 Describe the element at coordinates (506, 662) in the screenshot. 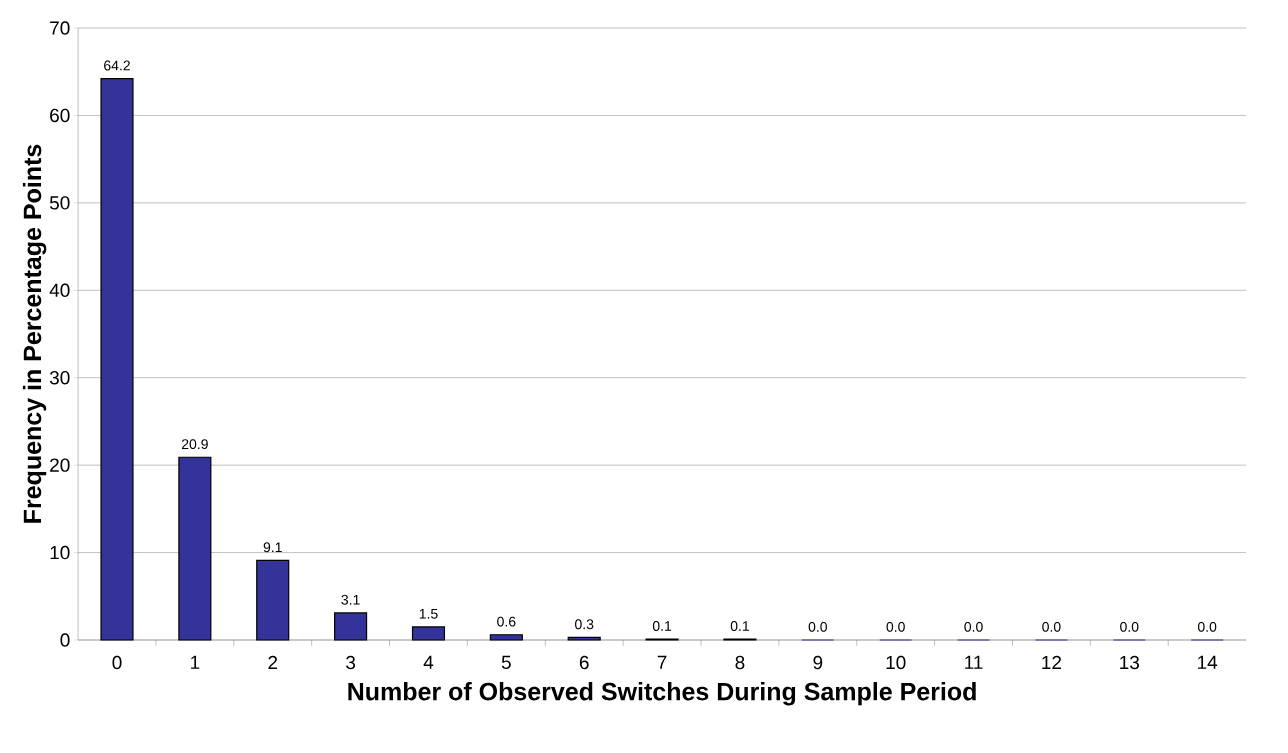

I see `x-tick-label: 5` at that location.